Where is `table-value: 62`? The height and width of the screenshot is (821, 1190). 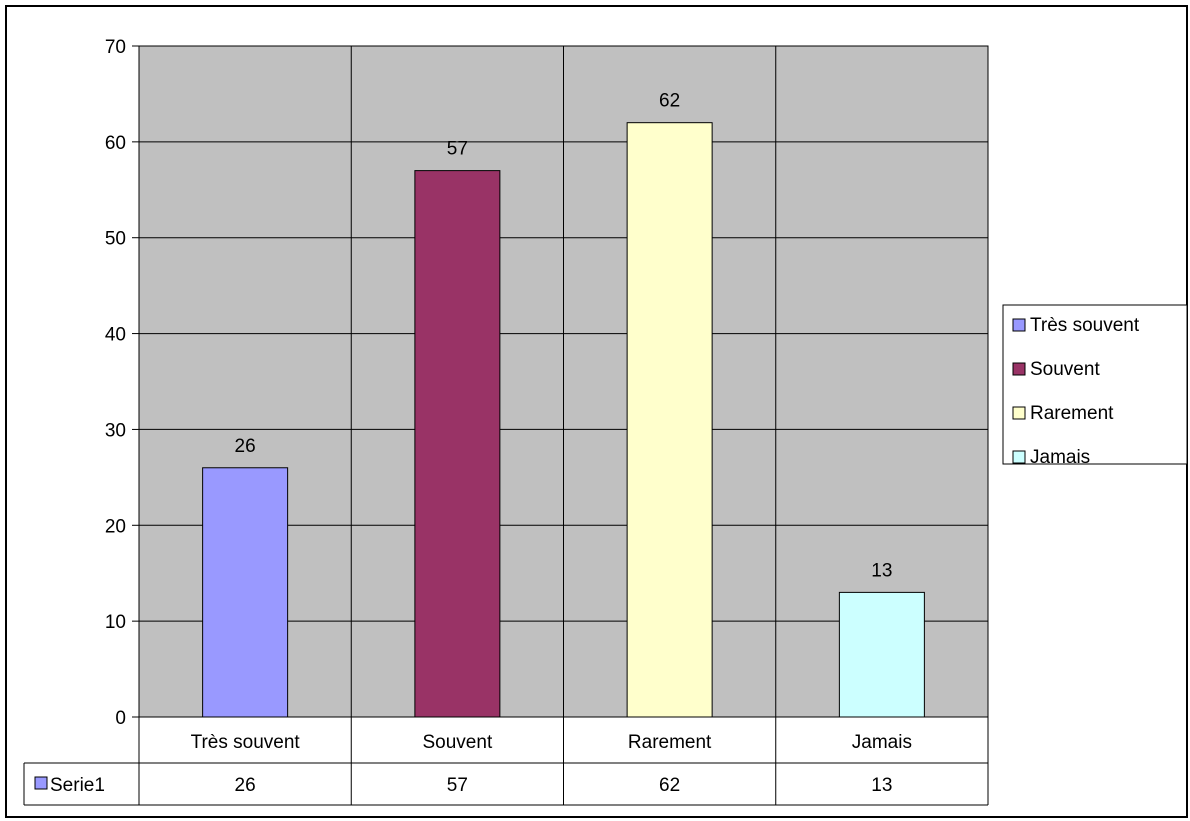 table-value: 62 is located at coordinates (669, 785).